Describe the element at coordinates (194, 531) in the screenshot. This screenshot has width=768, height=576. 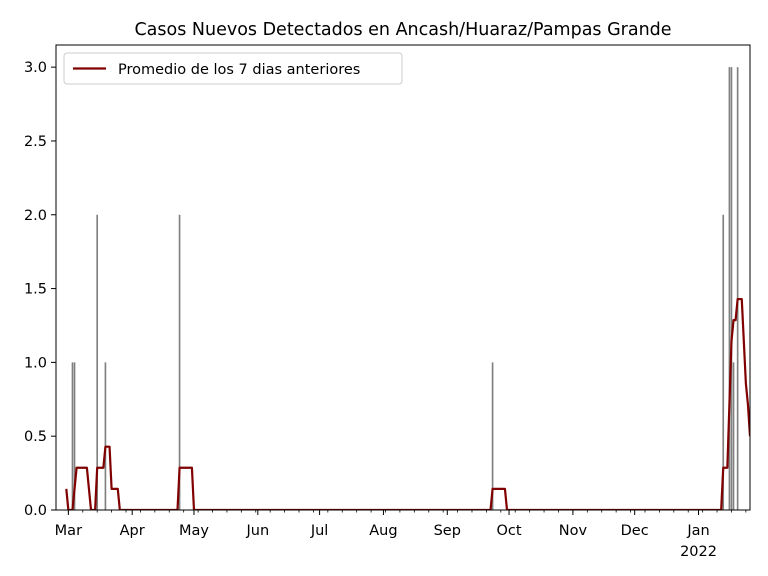
I see `x-tick-label: May` at that location.